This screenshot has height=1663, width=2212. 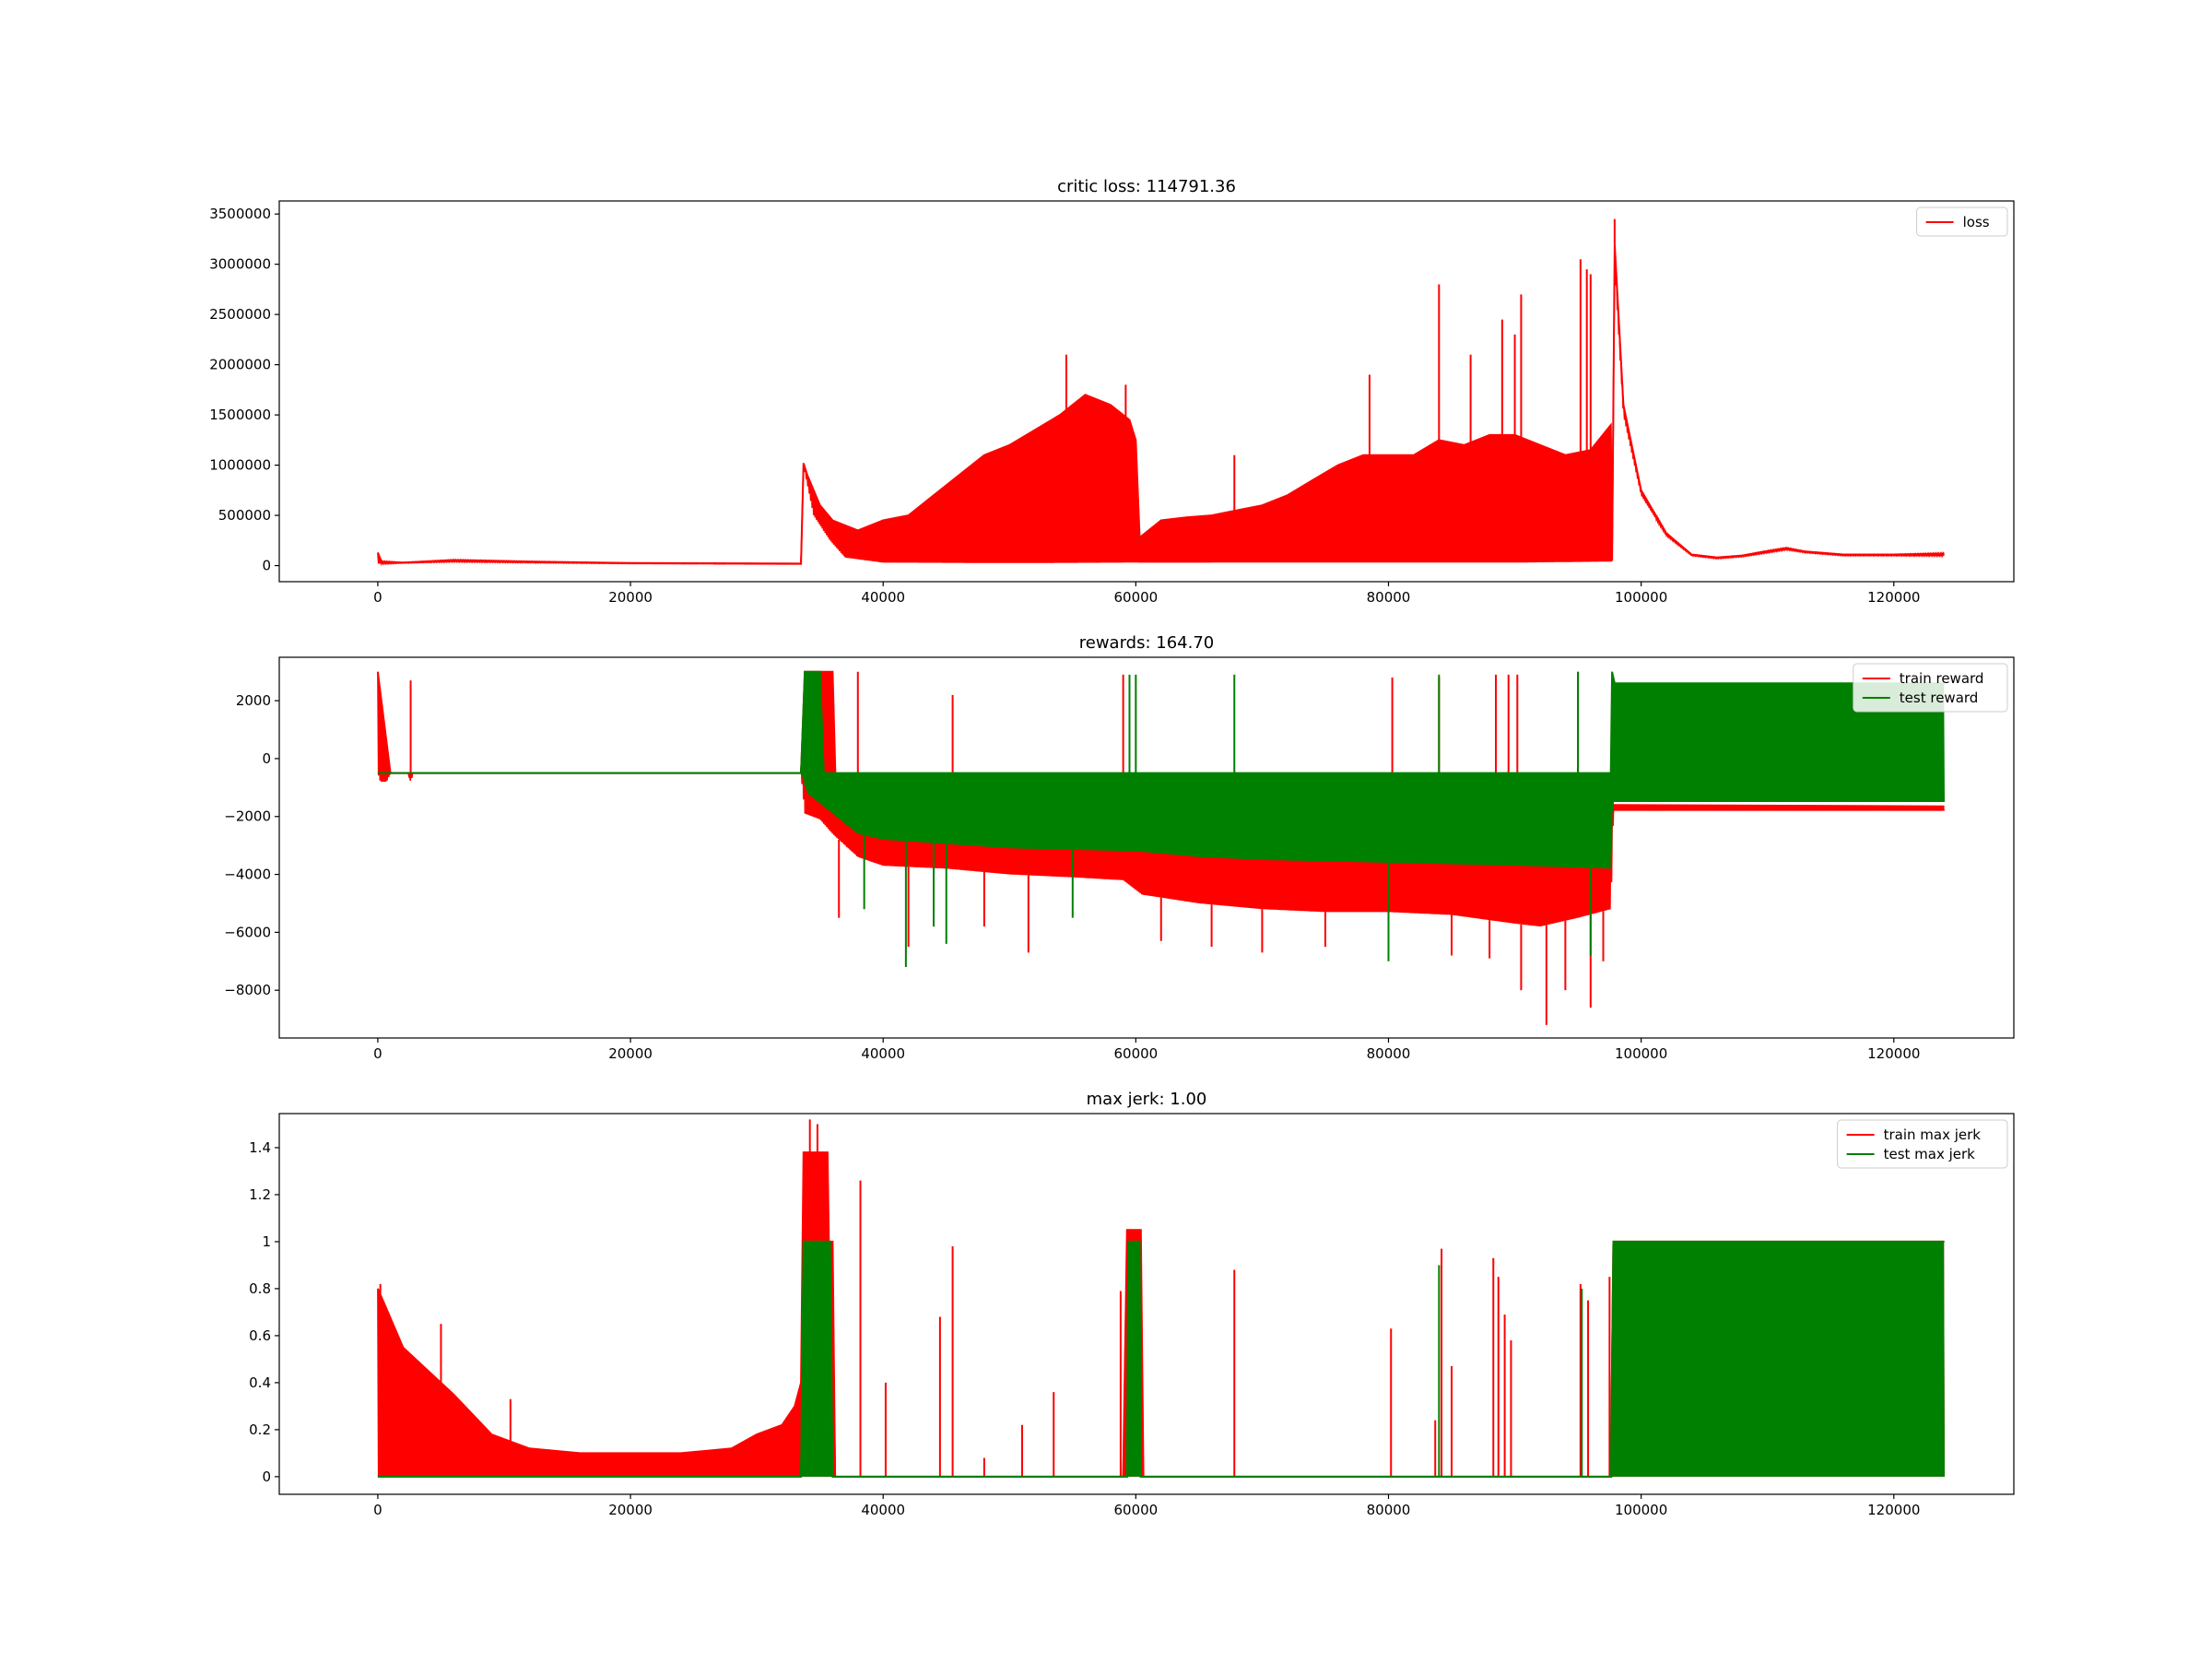 I want to click on critic-loss-legend-box, so click(x=1962, y=221).